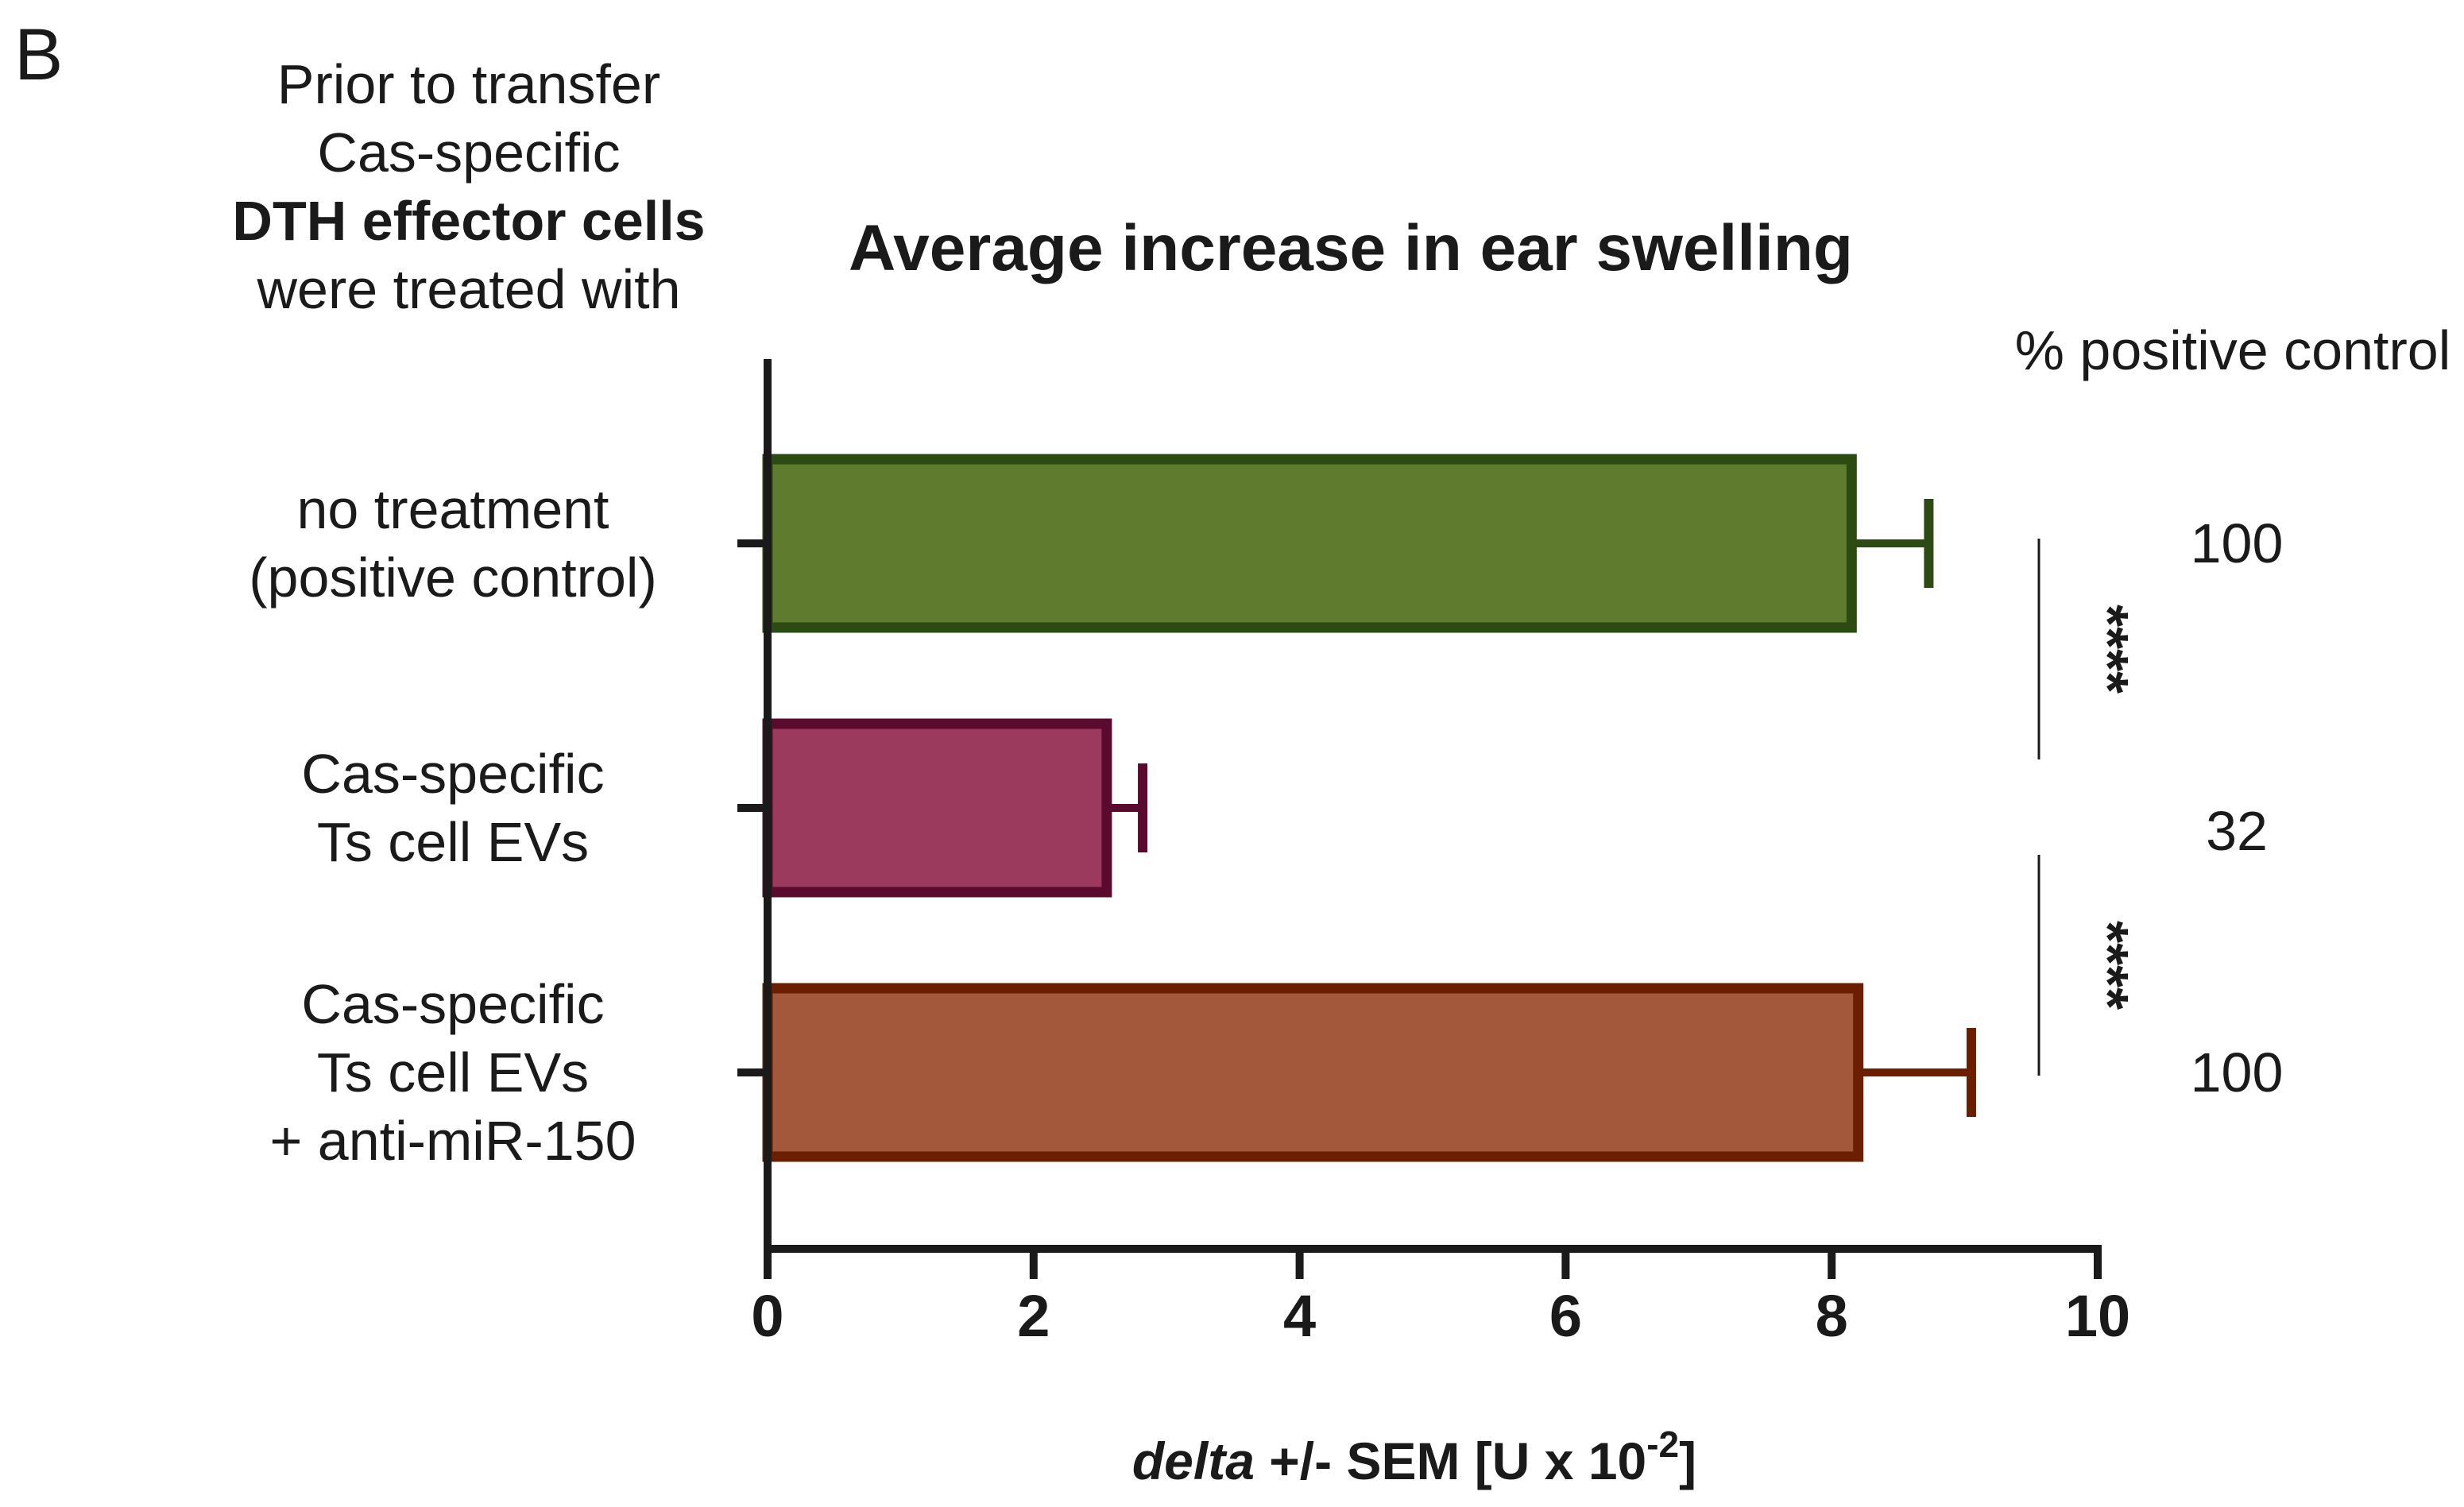 This screenshot has height=1507, width=2464. I want to click on percent-value-3: 100, so click(2237, 1072).